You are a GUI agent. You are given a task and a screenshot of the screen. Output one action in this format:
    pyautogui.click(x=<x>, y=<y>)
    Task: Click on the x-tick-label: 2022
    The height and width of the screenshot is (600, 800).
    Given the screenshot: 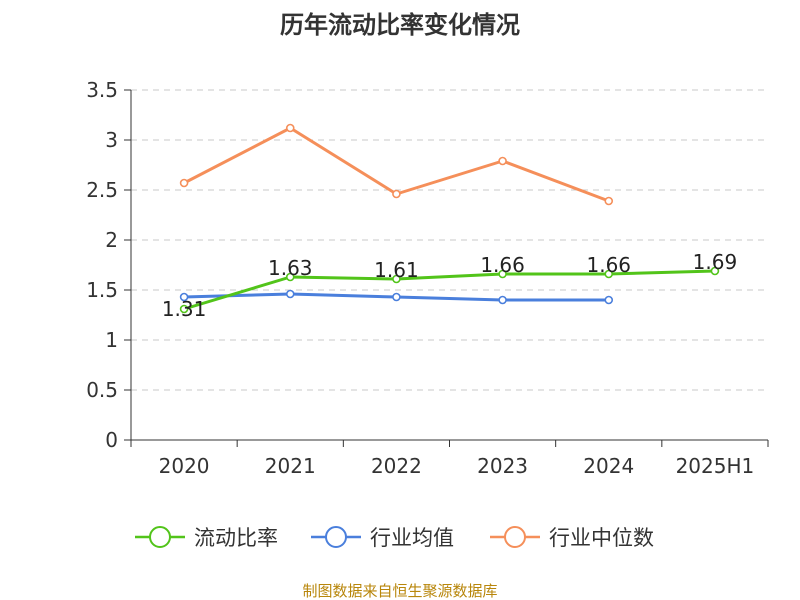 What is the action you would take?
    pyautogui.click(x=396, y=466)
    